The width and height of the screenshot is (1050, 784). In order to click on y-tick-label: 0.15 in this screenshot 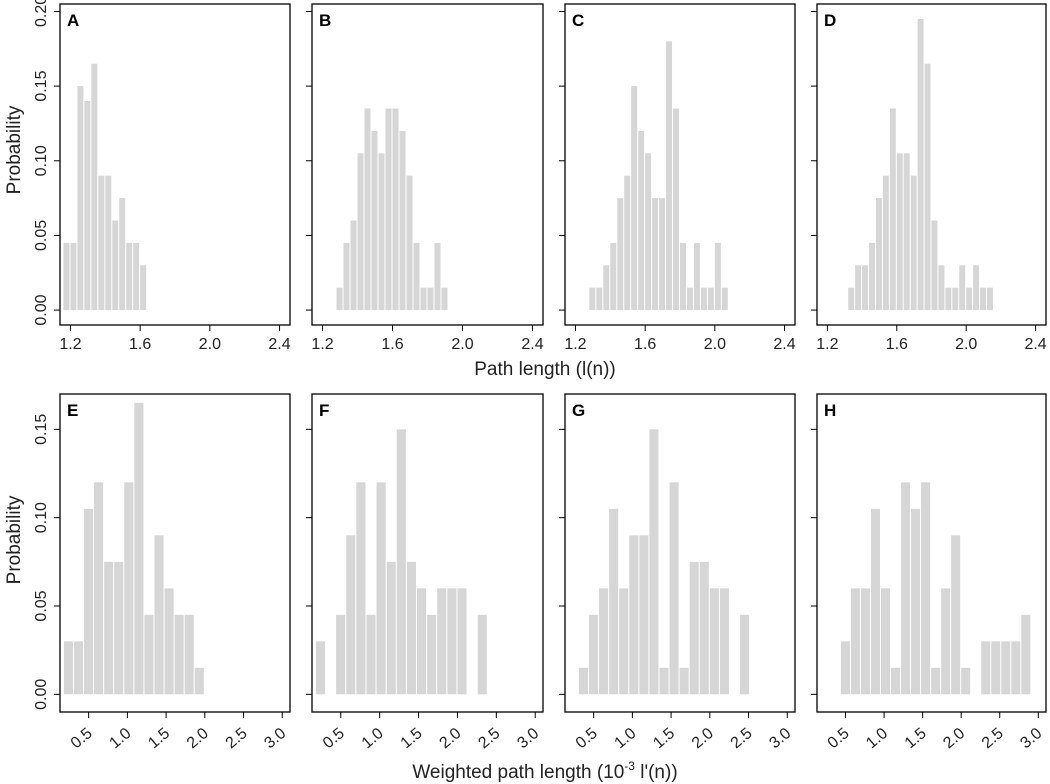, I will do `click(41, 429)`.